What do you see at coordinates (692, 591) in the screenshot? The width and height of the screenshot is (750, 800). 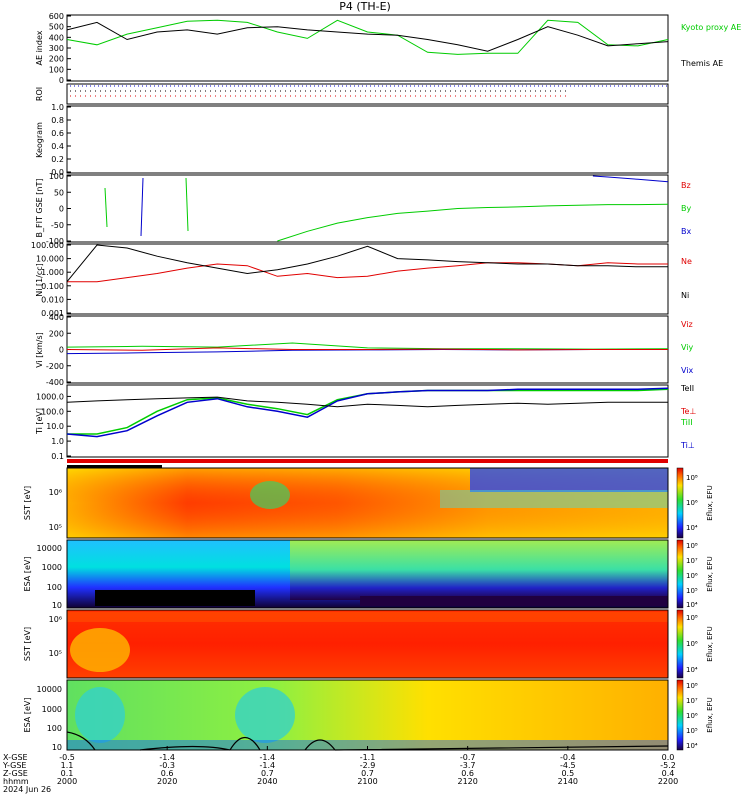 I see `colorbar-esa-ion-tick-1: 10⁵` at bounding box center [692, 591].